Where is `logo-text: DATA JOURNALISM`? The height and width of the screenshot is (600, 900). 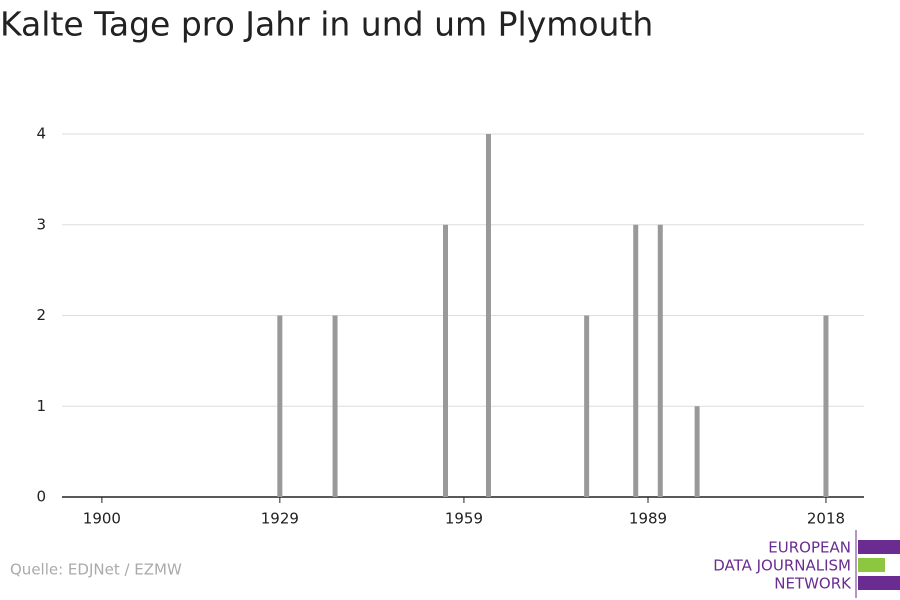
logo-text: DATA JOURNALISM is located at coordinates (782, 566).